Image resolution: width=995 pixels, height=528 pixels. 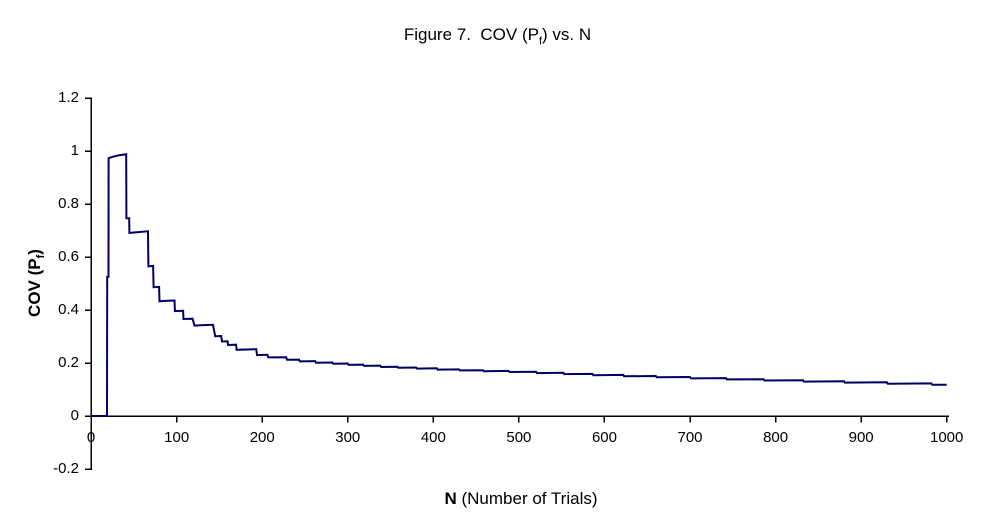 I want to click on x-axis-title-bold: N, so click(x=450, y=498).